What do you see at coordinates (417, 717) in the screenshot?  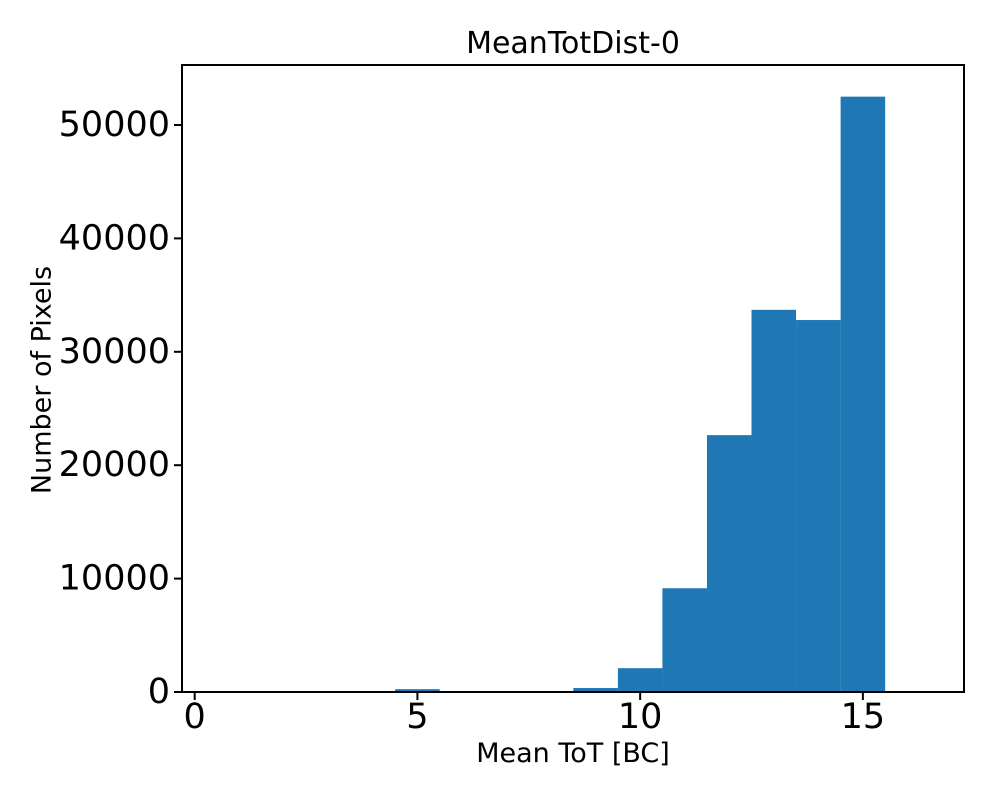 I see `x-tick-label: 5` at bounding box center [417, 717].